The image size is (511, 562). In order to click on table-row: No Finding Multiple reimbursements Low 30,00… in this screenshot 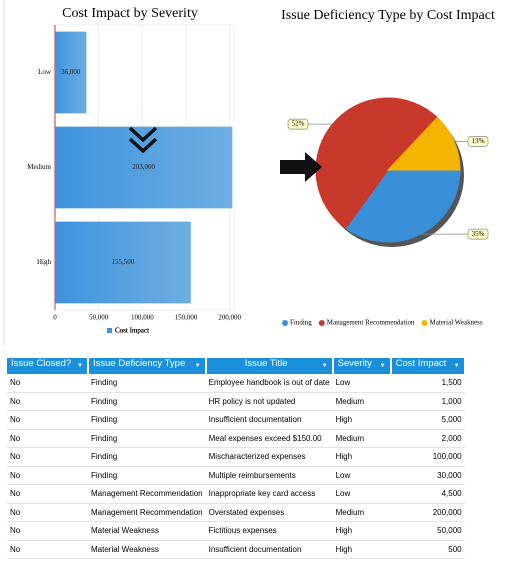, I will do `click(236, 475)`.